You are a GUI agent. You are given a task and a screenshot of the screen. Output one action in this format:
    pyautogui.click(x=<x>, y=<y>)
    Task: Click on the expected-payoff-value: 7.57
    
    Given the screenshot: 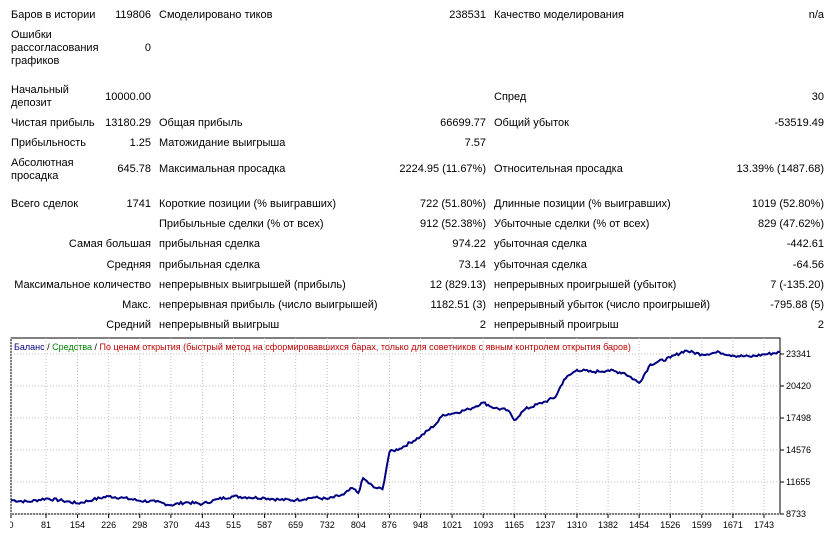 What is the action you would take?
    pyautogui.click(x=475, y=143)
    